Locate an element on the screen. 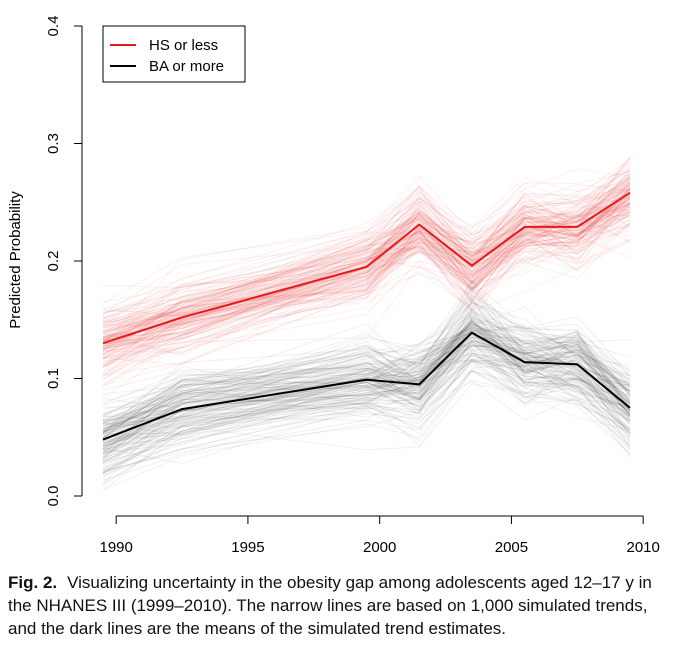 This screenshot has height=672, width=674. legend-label: HS or less is located at coordinates (183, 45).